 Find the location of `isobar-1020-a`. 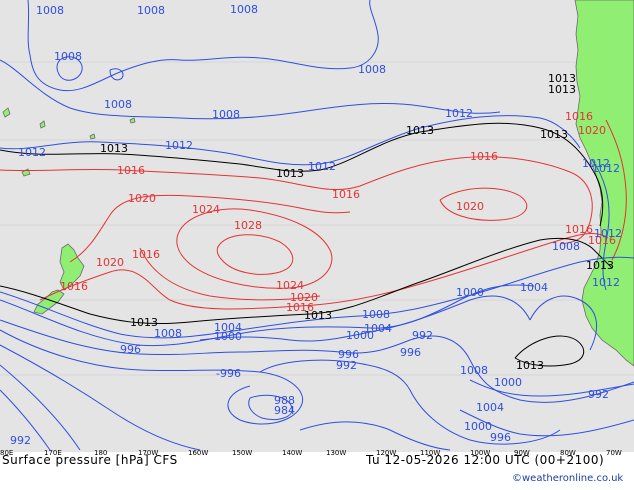

isobar-1020-a is located at coordinates (210, 228).